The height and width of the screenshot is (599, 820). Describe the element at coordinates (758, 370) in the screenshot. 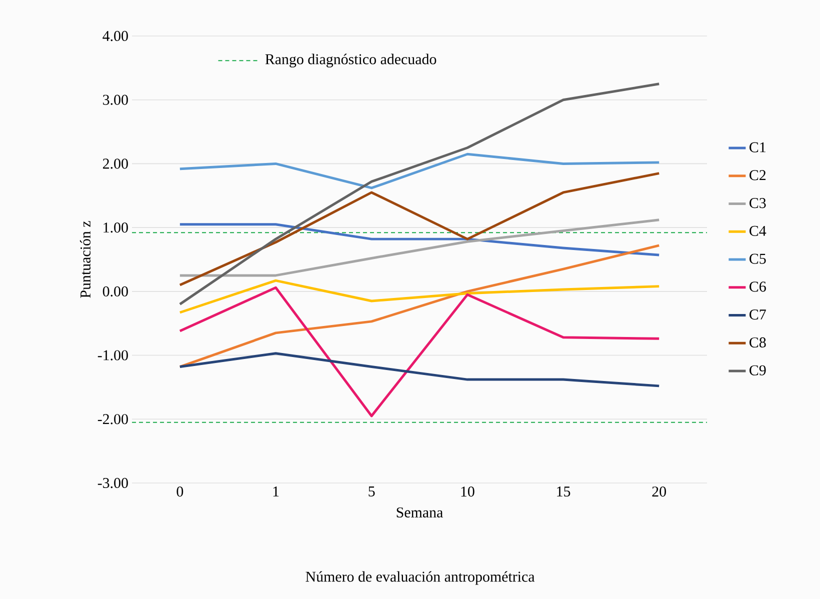

I see `legend-label: C9` at that location.